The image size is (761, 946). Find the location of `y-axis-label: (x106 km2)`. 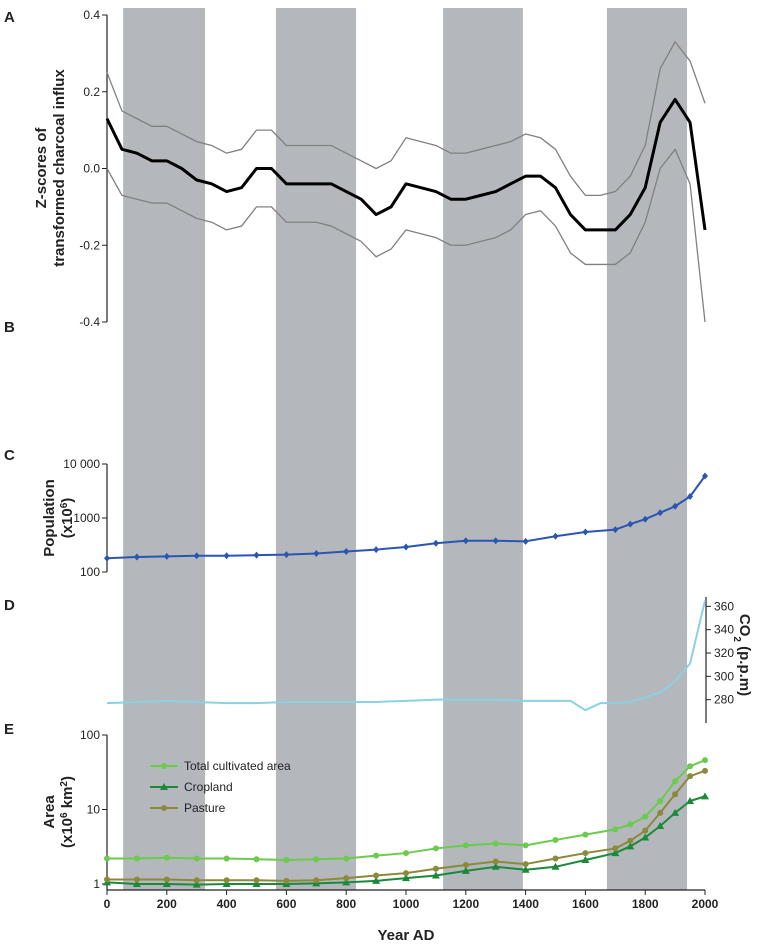

y-axis-label: (x106 km2) is located at coordinates (68, 812).